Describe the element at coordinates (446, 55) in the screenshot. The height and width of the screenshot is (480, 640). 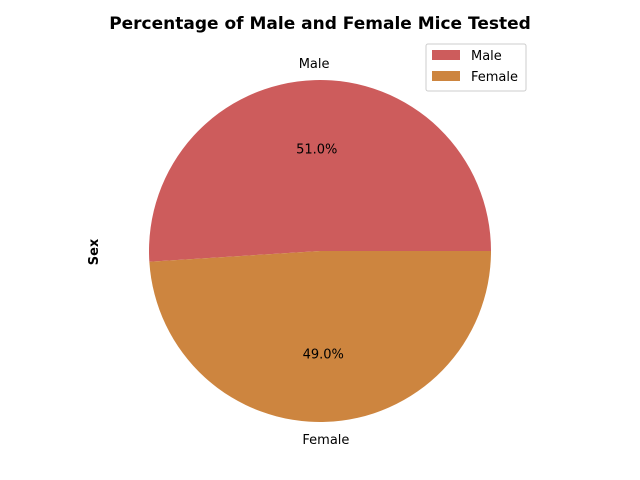
I see `legend-swatch-male` at that location.